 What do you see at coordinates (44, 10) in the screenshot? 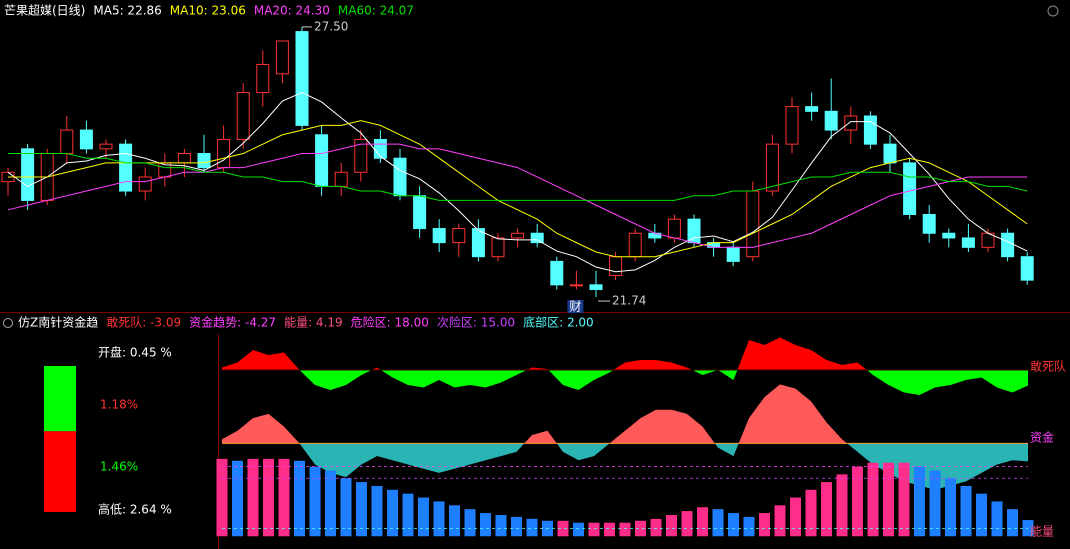
I see `chart-title: 芒果超媒(日线)` at bounding box center [44, 10].